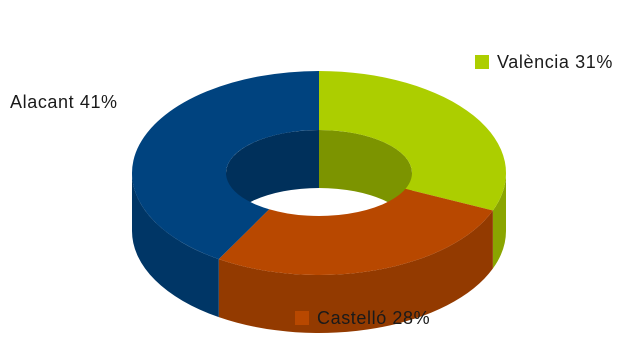  What do you see at coordinates (272, 180) in the screenshot?
I see `inner-wall-alacant` at bounding box center [272, 180].